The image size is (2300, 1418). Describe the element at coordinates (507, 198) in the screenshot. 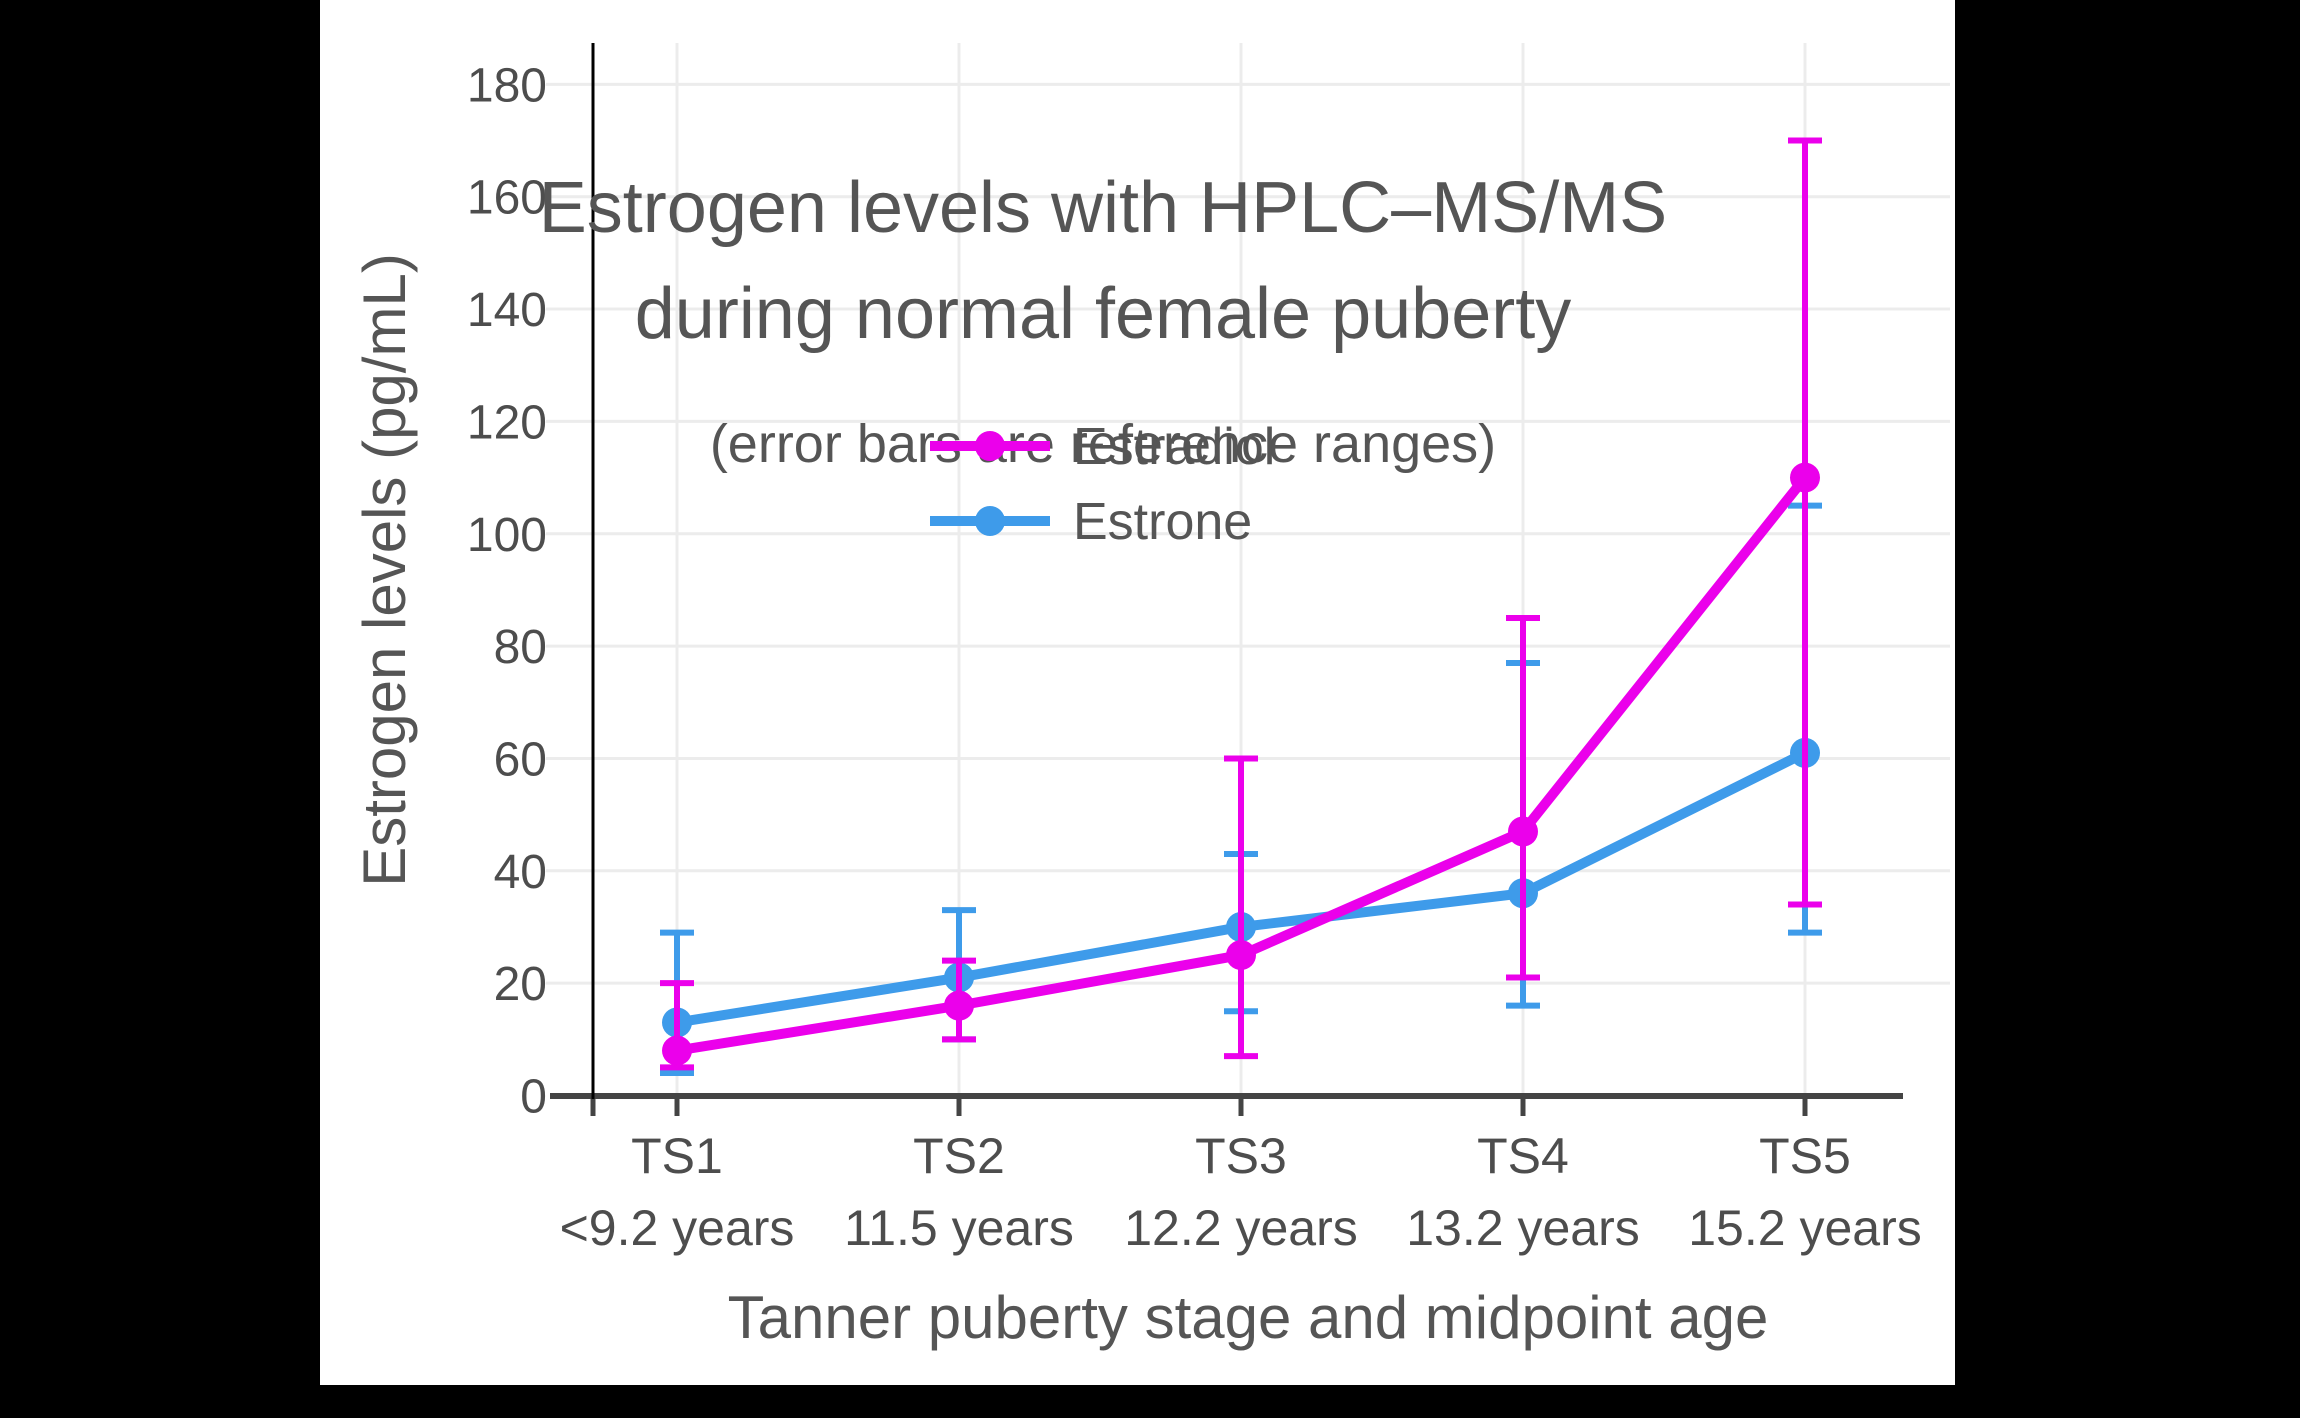

I see `y-tick-label: 160` at that location.